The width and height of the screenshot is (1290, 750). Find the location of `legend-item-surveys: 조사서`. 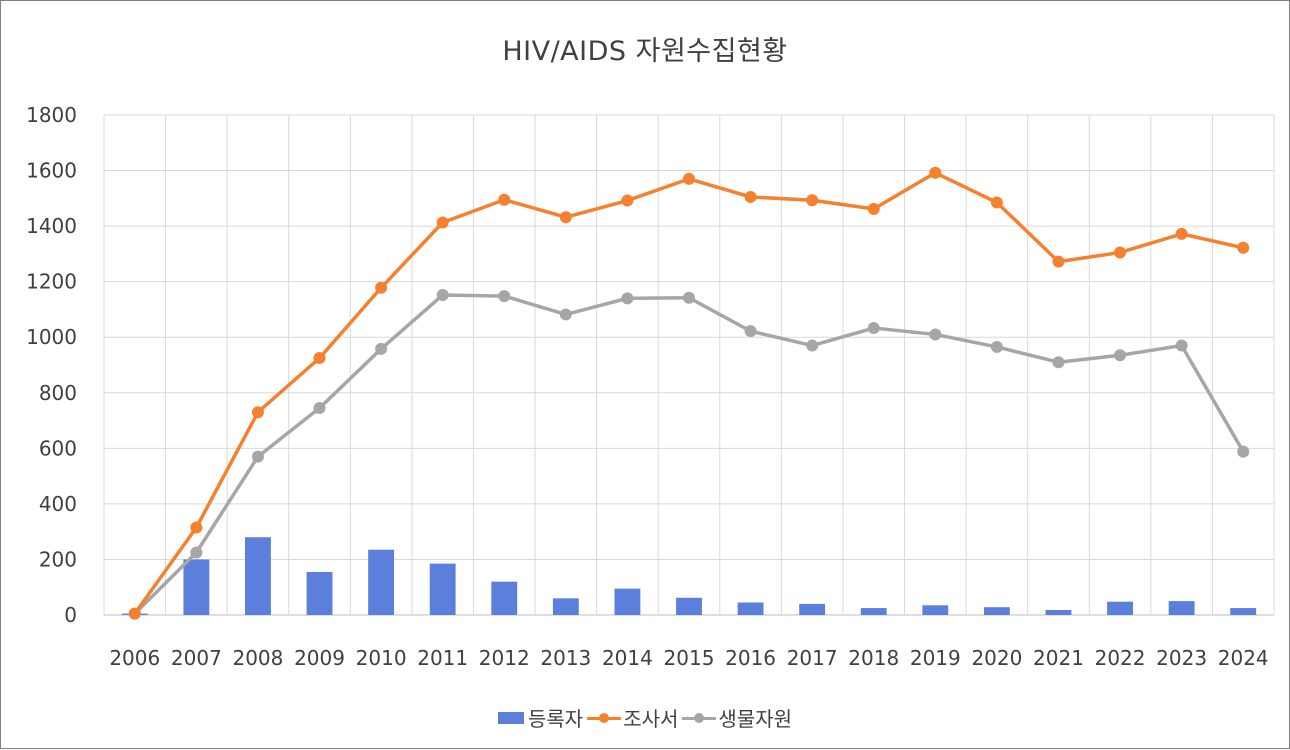

legend-item-surveys: 조사서 is located at coordinates (632, 717).